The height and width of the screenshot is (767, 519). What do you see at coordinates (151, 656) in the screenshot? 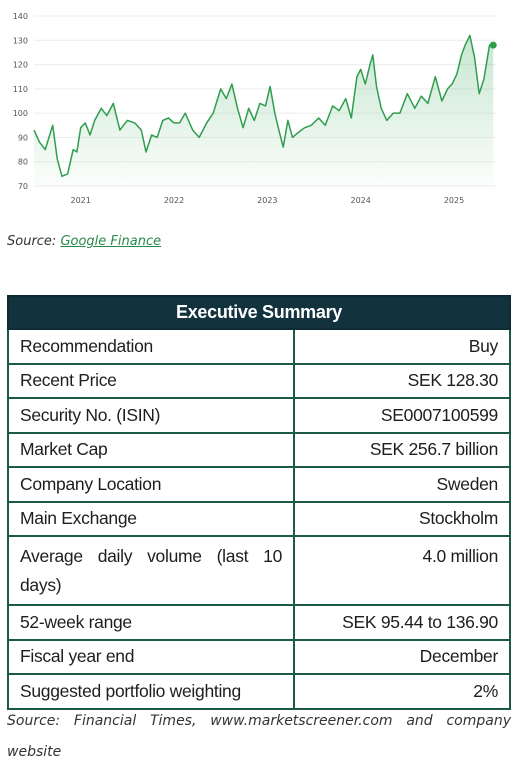
I see `row-label: Fiscal year end` at bounding box center [151, 656].